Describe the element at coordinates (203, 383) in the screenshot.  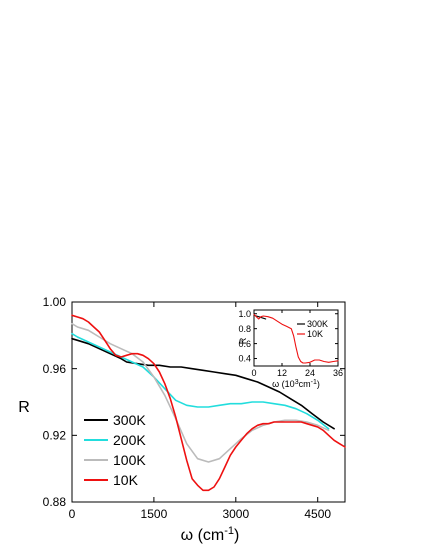
I see `main-series-300k` at that location.